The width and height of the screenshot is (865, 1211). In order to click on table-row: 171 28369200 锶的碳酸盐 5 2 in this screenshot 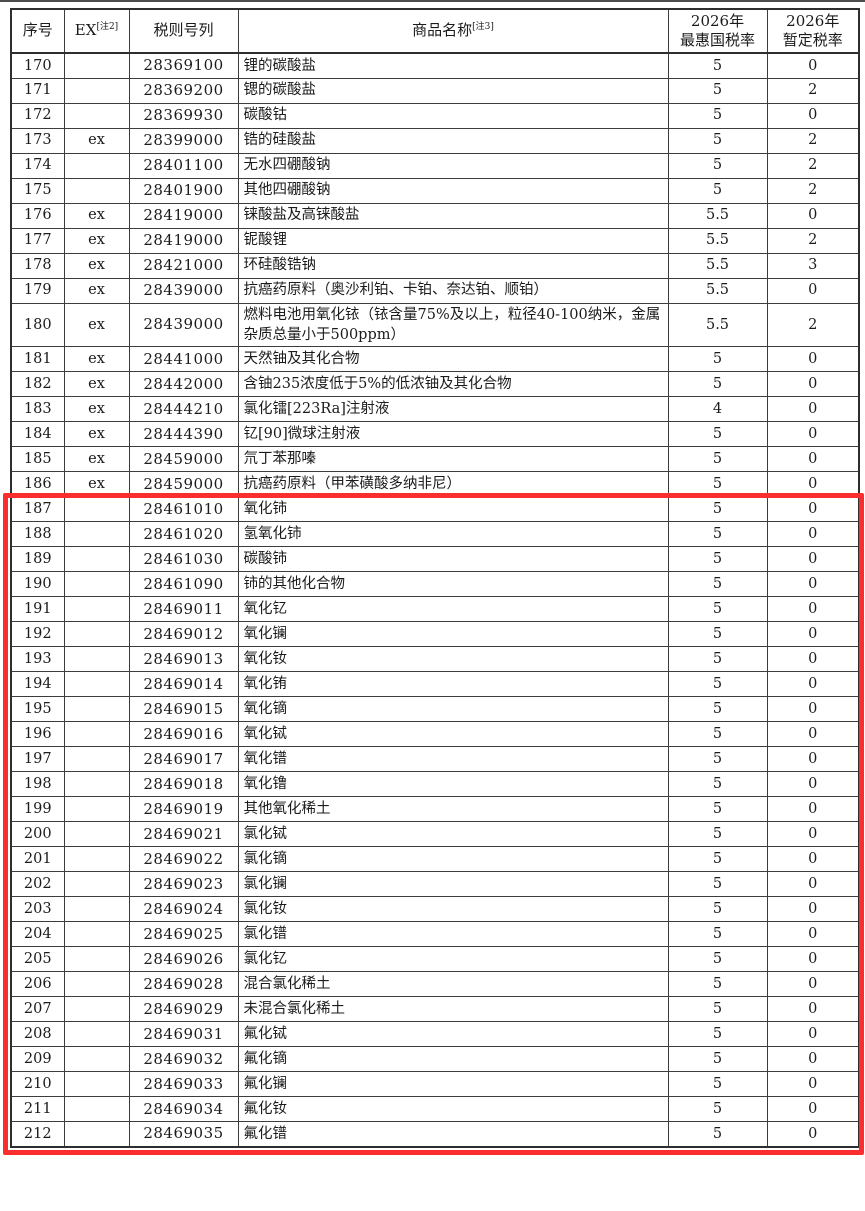, I will do `click(435, 90)`.